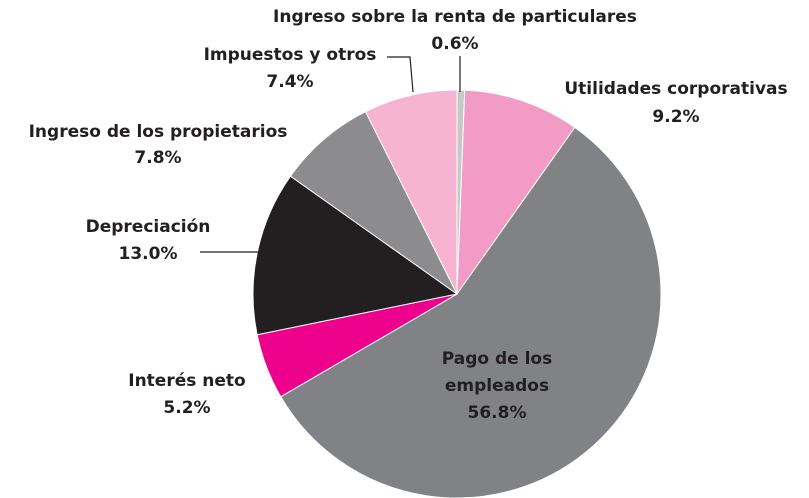 The width and height of the screenshot is (809, 498). Describe the element at coordinates (158, 132) in the screenshot. I see `slice-label: Ingreso de los propietarios` at that location.